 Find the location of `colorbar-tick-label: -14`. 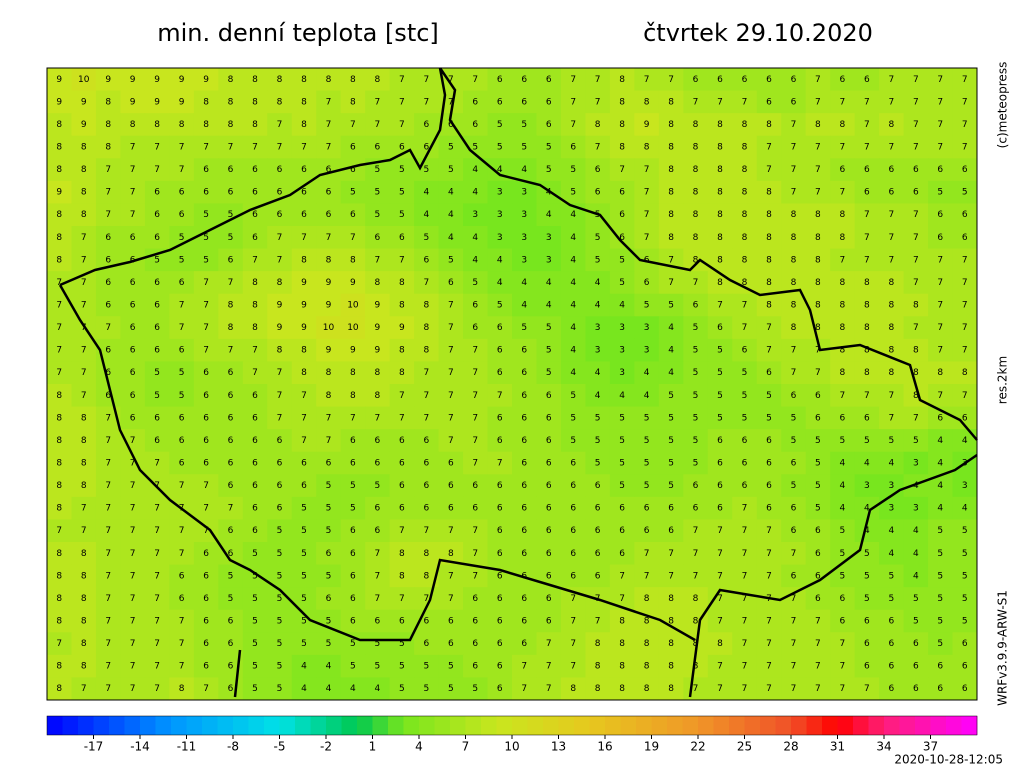

colorbar-tick-label: -14 is located at coordinates (140, 747).